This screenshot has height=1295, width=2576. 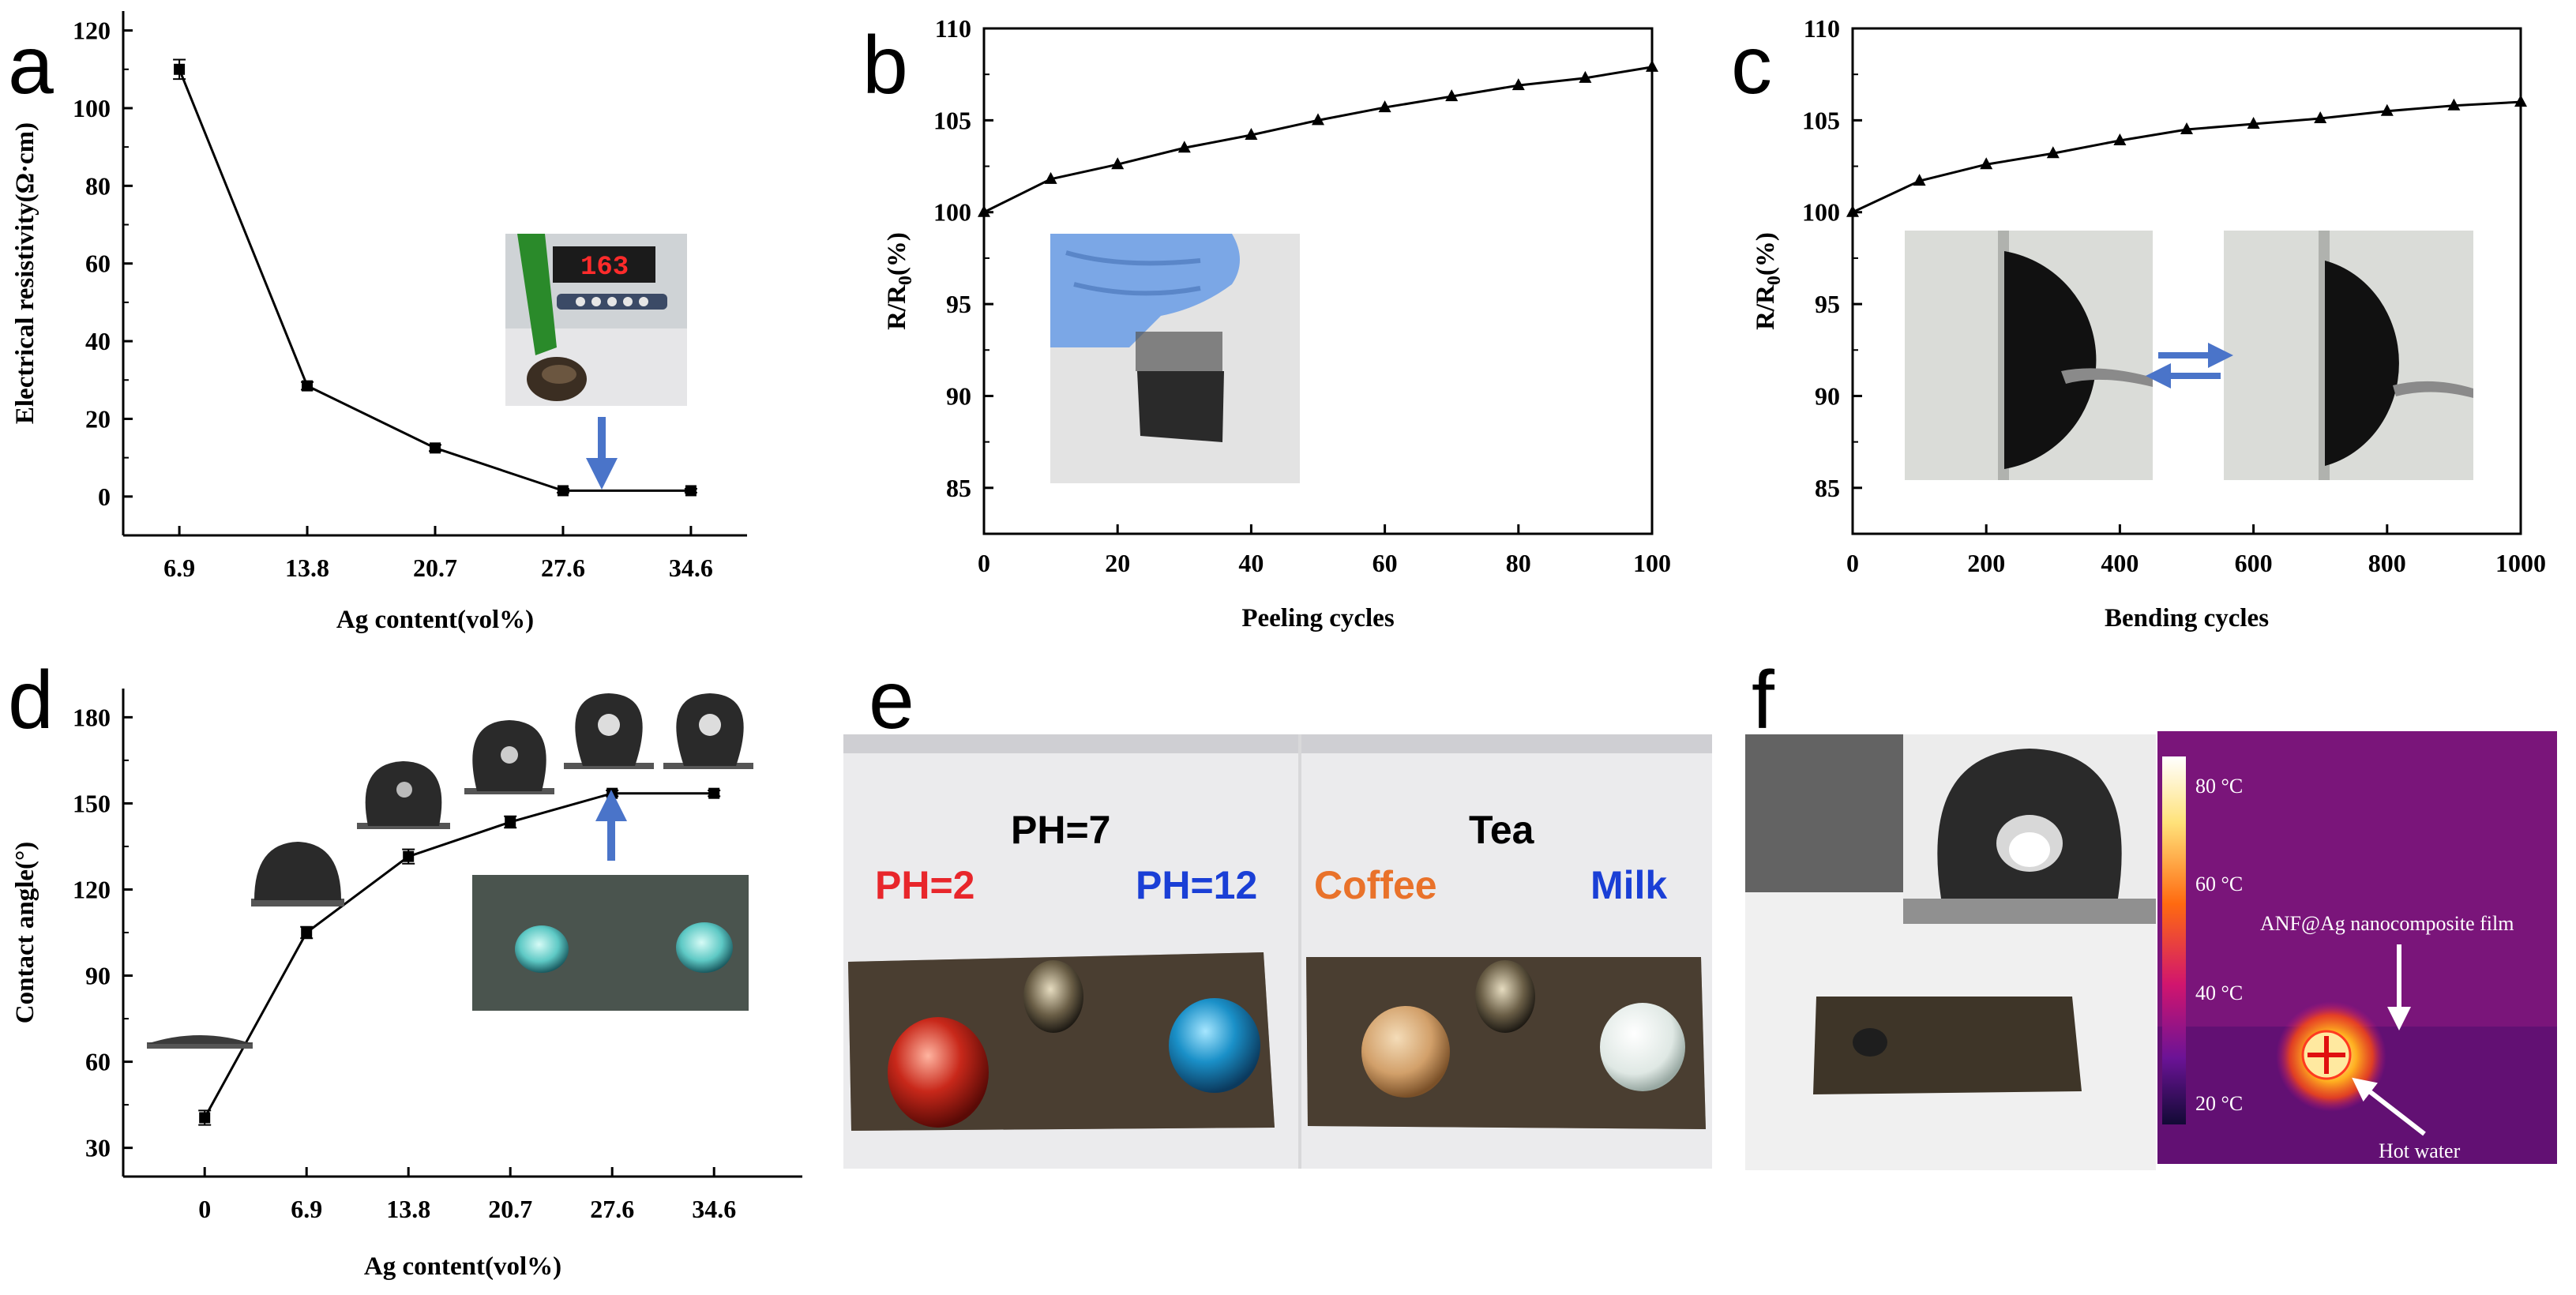 What do you see at coordinates (1318, 618) in the screenshot?
I see `x-axis-label: Peeling cycles` at bounding box center [1318, 618].